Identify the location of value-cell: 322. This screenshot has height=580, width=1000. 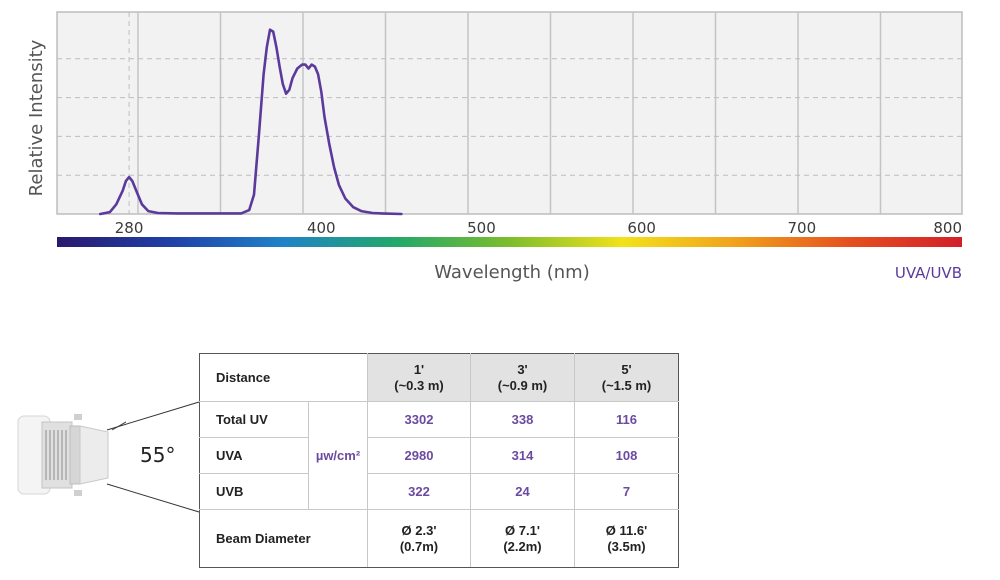
(419, 491).